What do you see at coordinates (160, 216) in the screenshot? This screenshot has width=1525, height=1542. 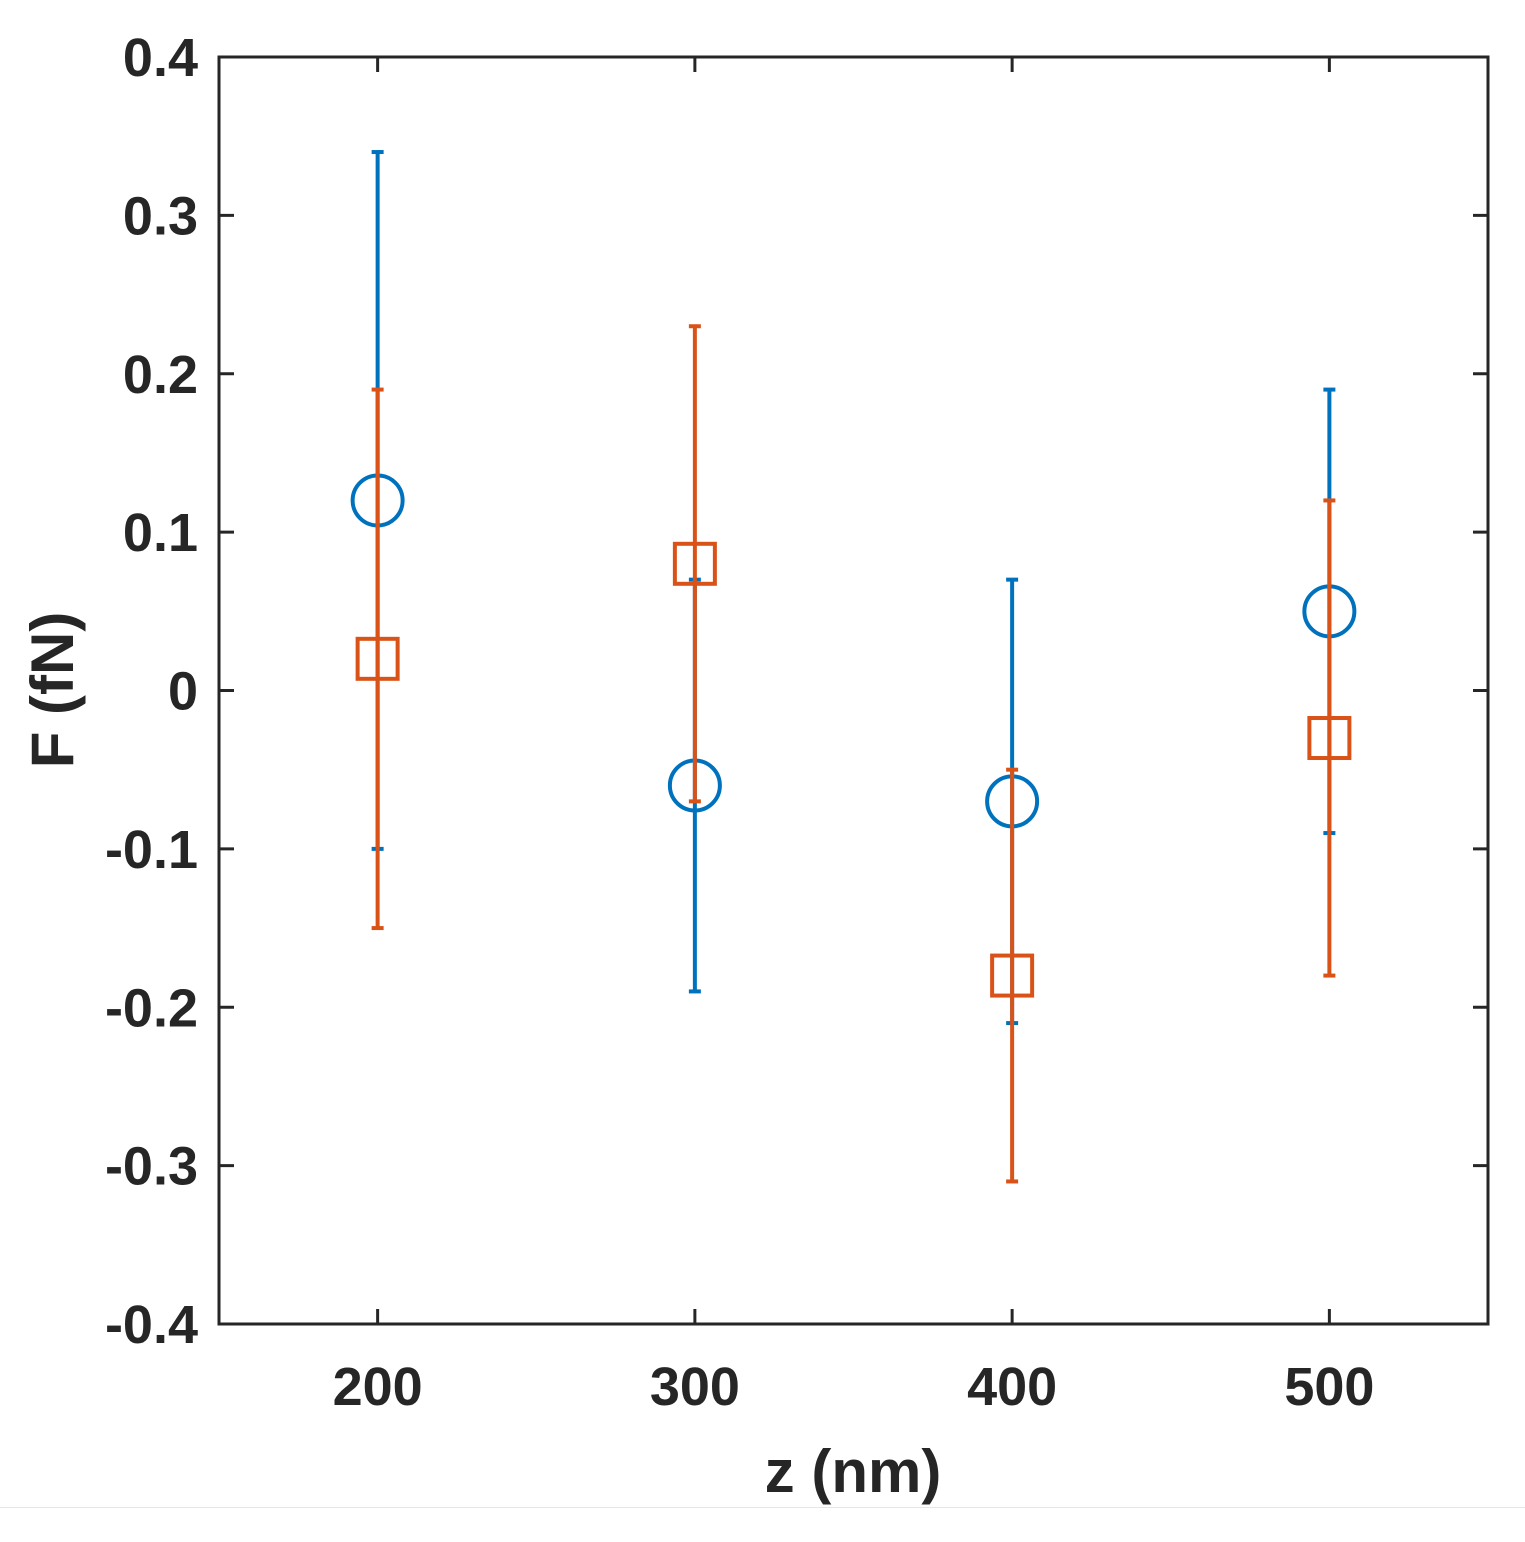 I see `y-tick-label: 0.3` at bounding box center [160, 216].